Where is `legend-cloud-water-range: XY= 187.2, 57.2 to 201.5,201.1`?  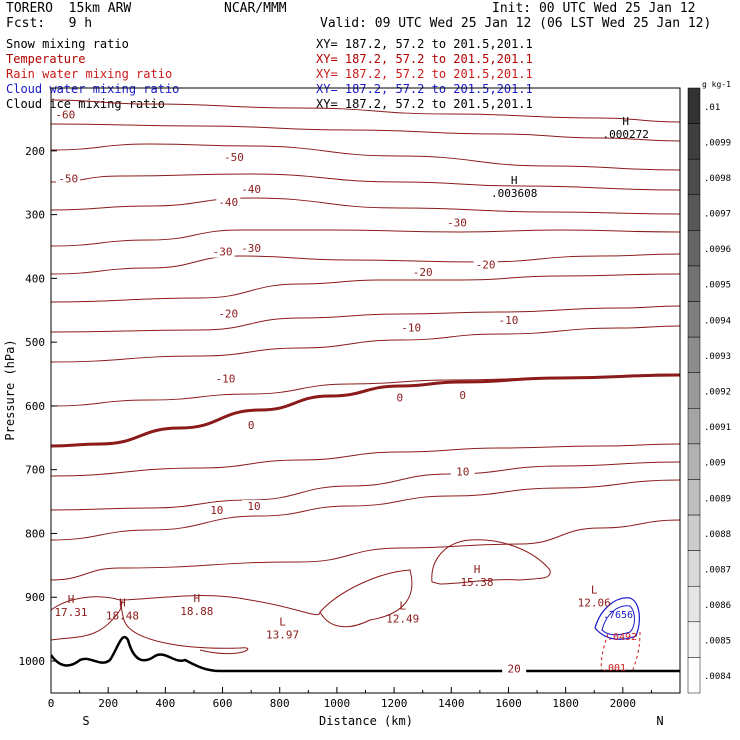 legend-cloud-water-range: XY= 187.2, 57.2 to 201.5,201.1 is located at coordinates (424, 89).